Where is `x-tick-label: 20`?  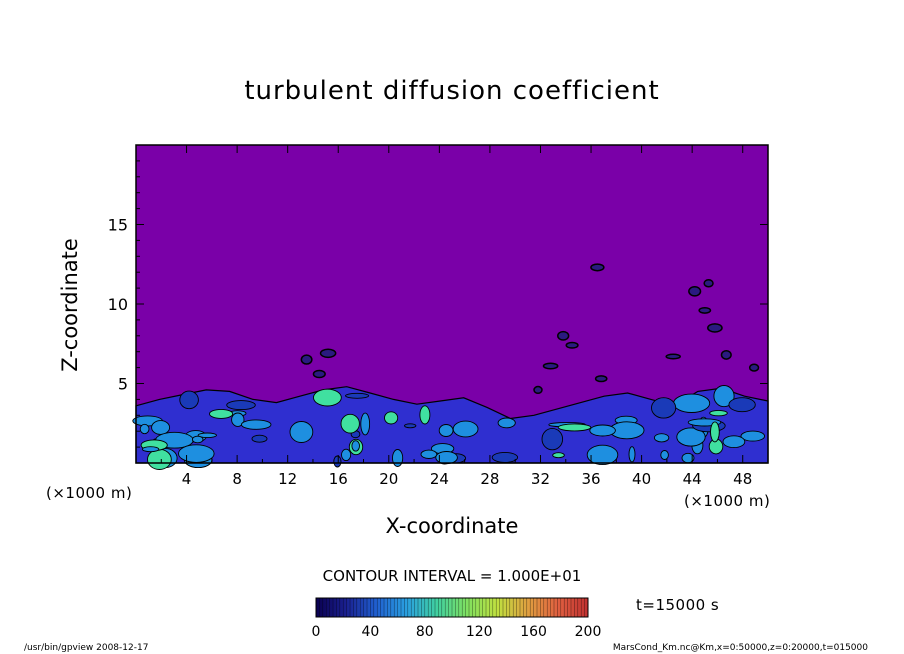
x-tick-label: 20 is located at coordinates (388, 479).